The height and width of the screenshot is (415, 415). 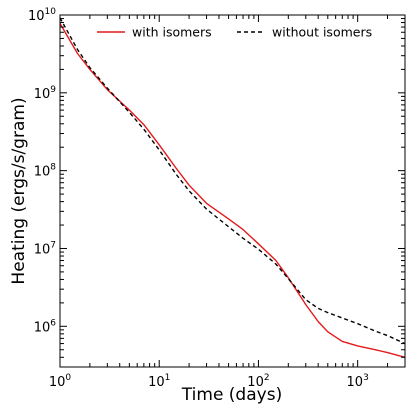 What do you see at coordinates (231, 395) in the screenshot?
I see `x-axis-title: Time (days)` at bounding box center [231, 395].